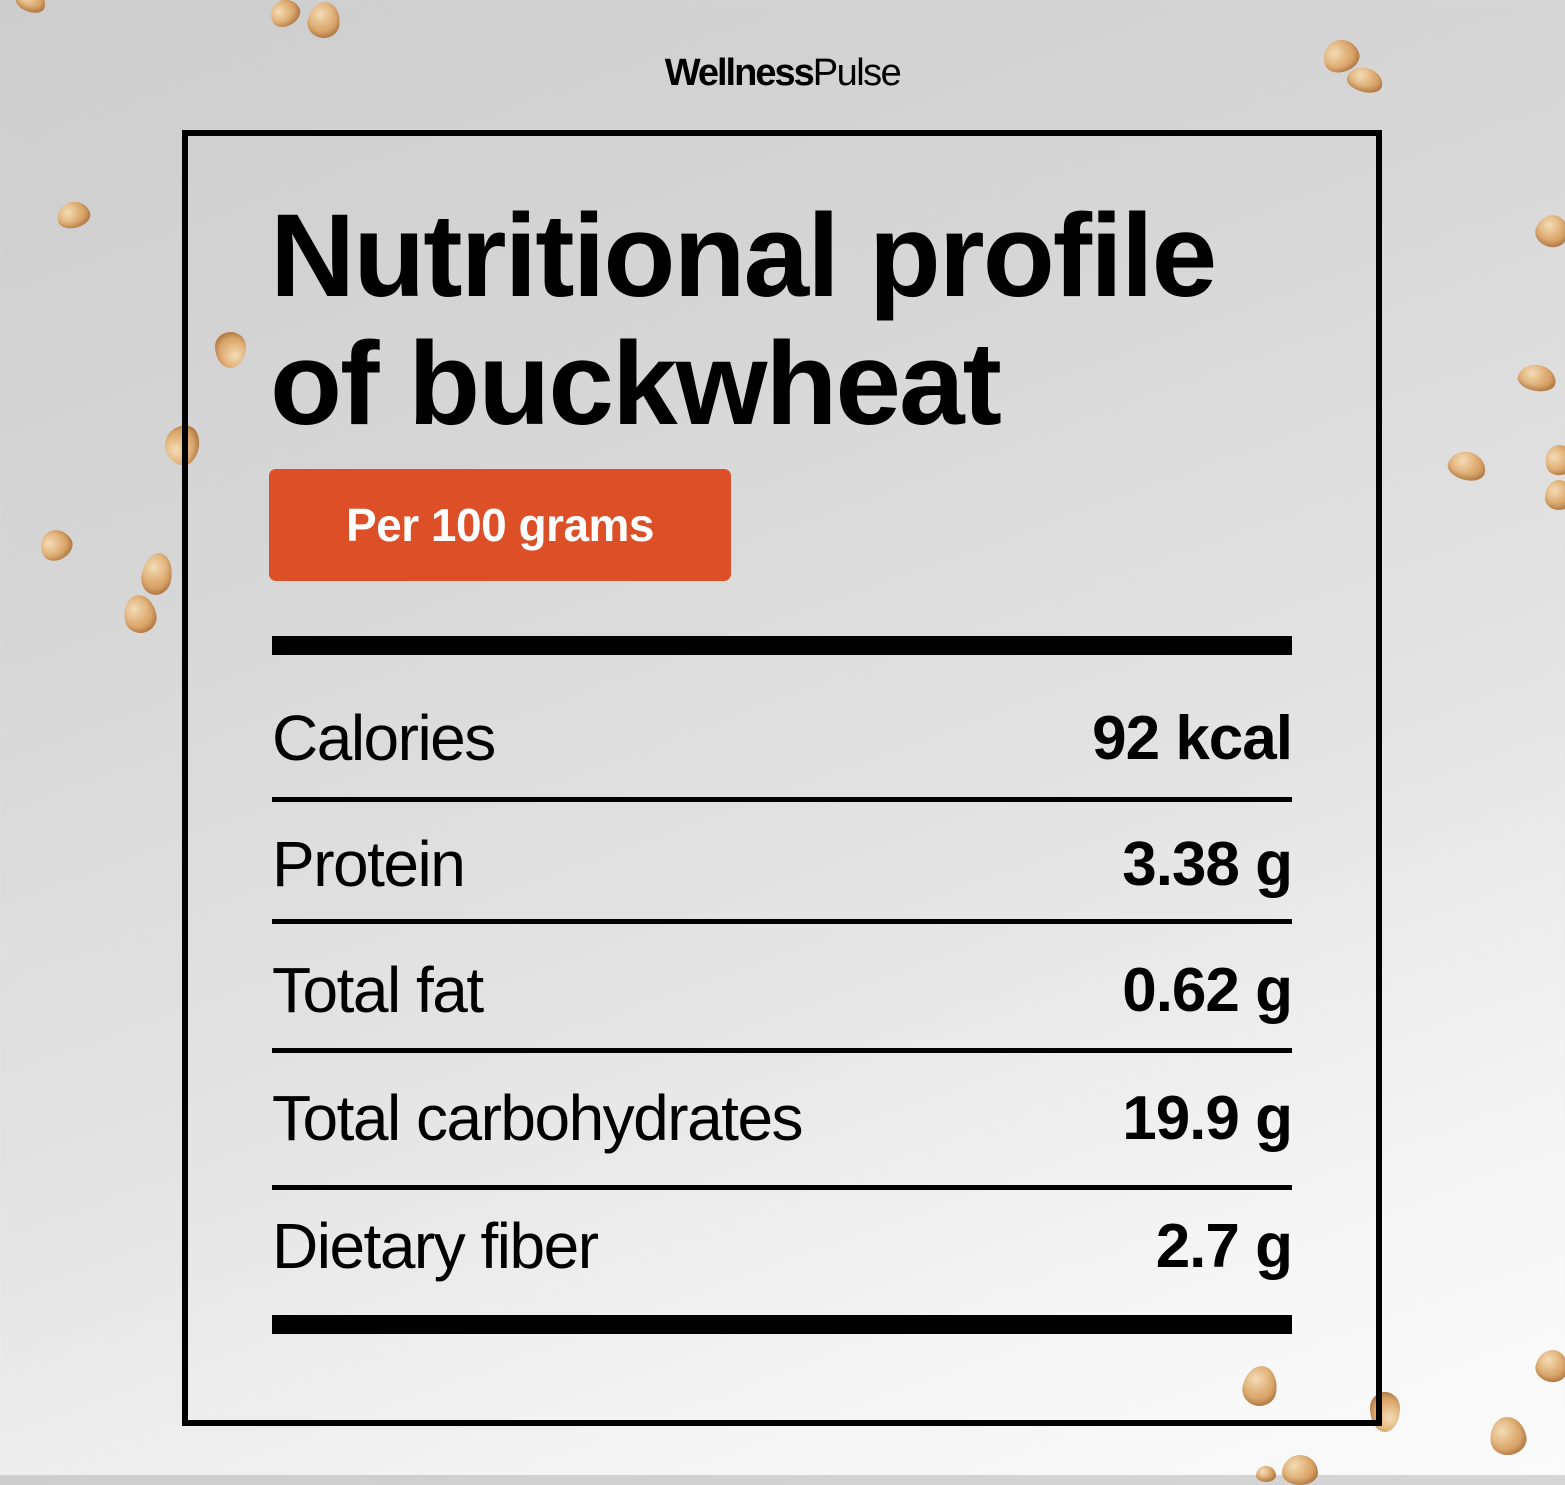 This screenshot has height=1485, width=1565. What do you see at coordinates (782, 1246) in the screenshot?
I see `nutrient-row-dietary-fiber: Dietary fiber 2.7 g` at bounding box center [782, 1246].